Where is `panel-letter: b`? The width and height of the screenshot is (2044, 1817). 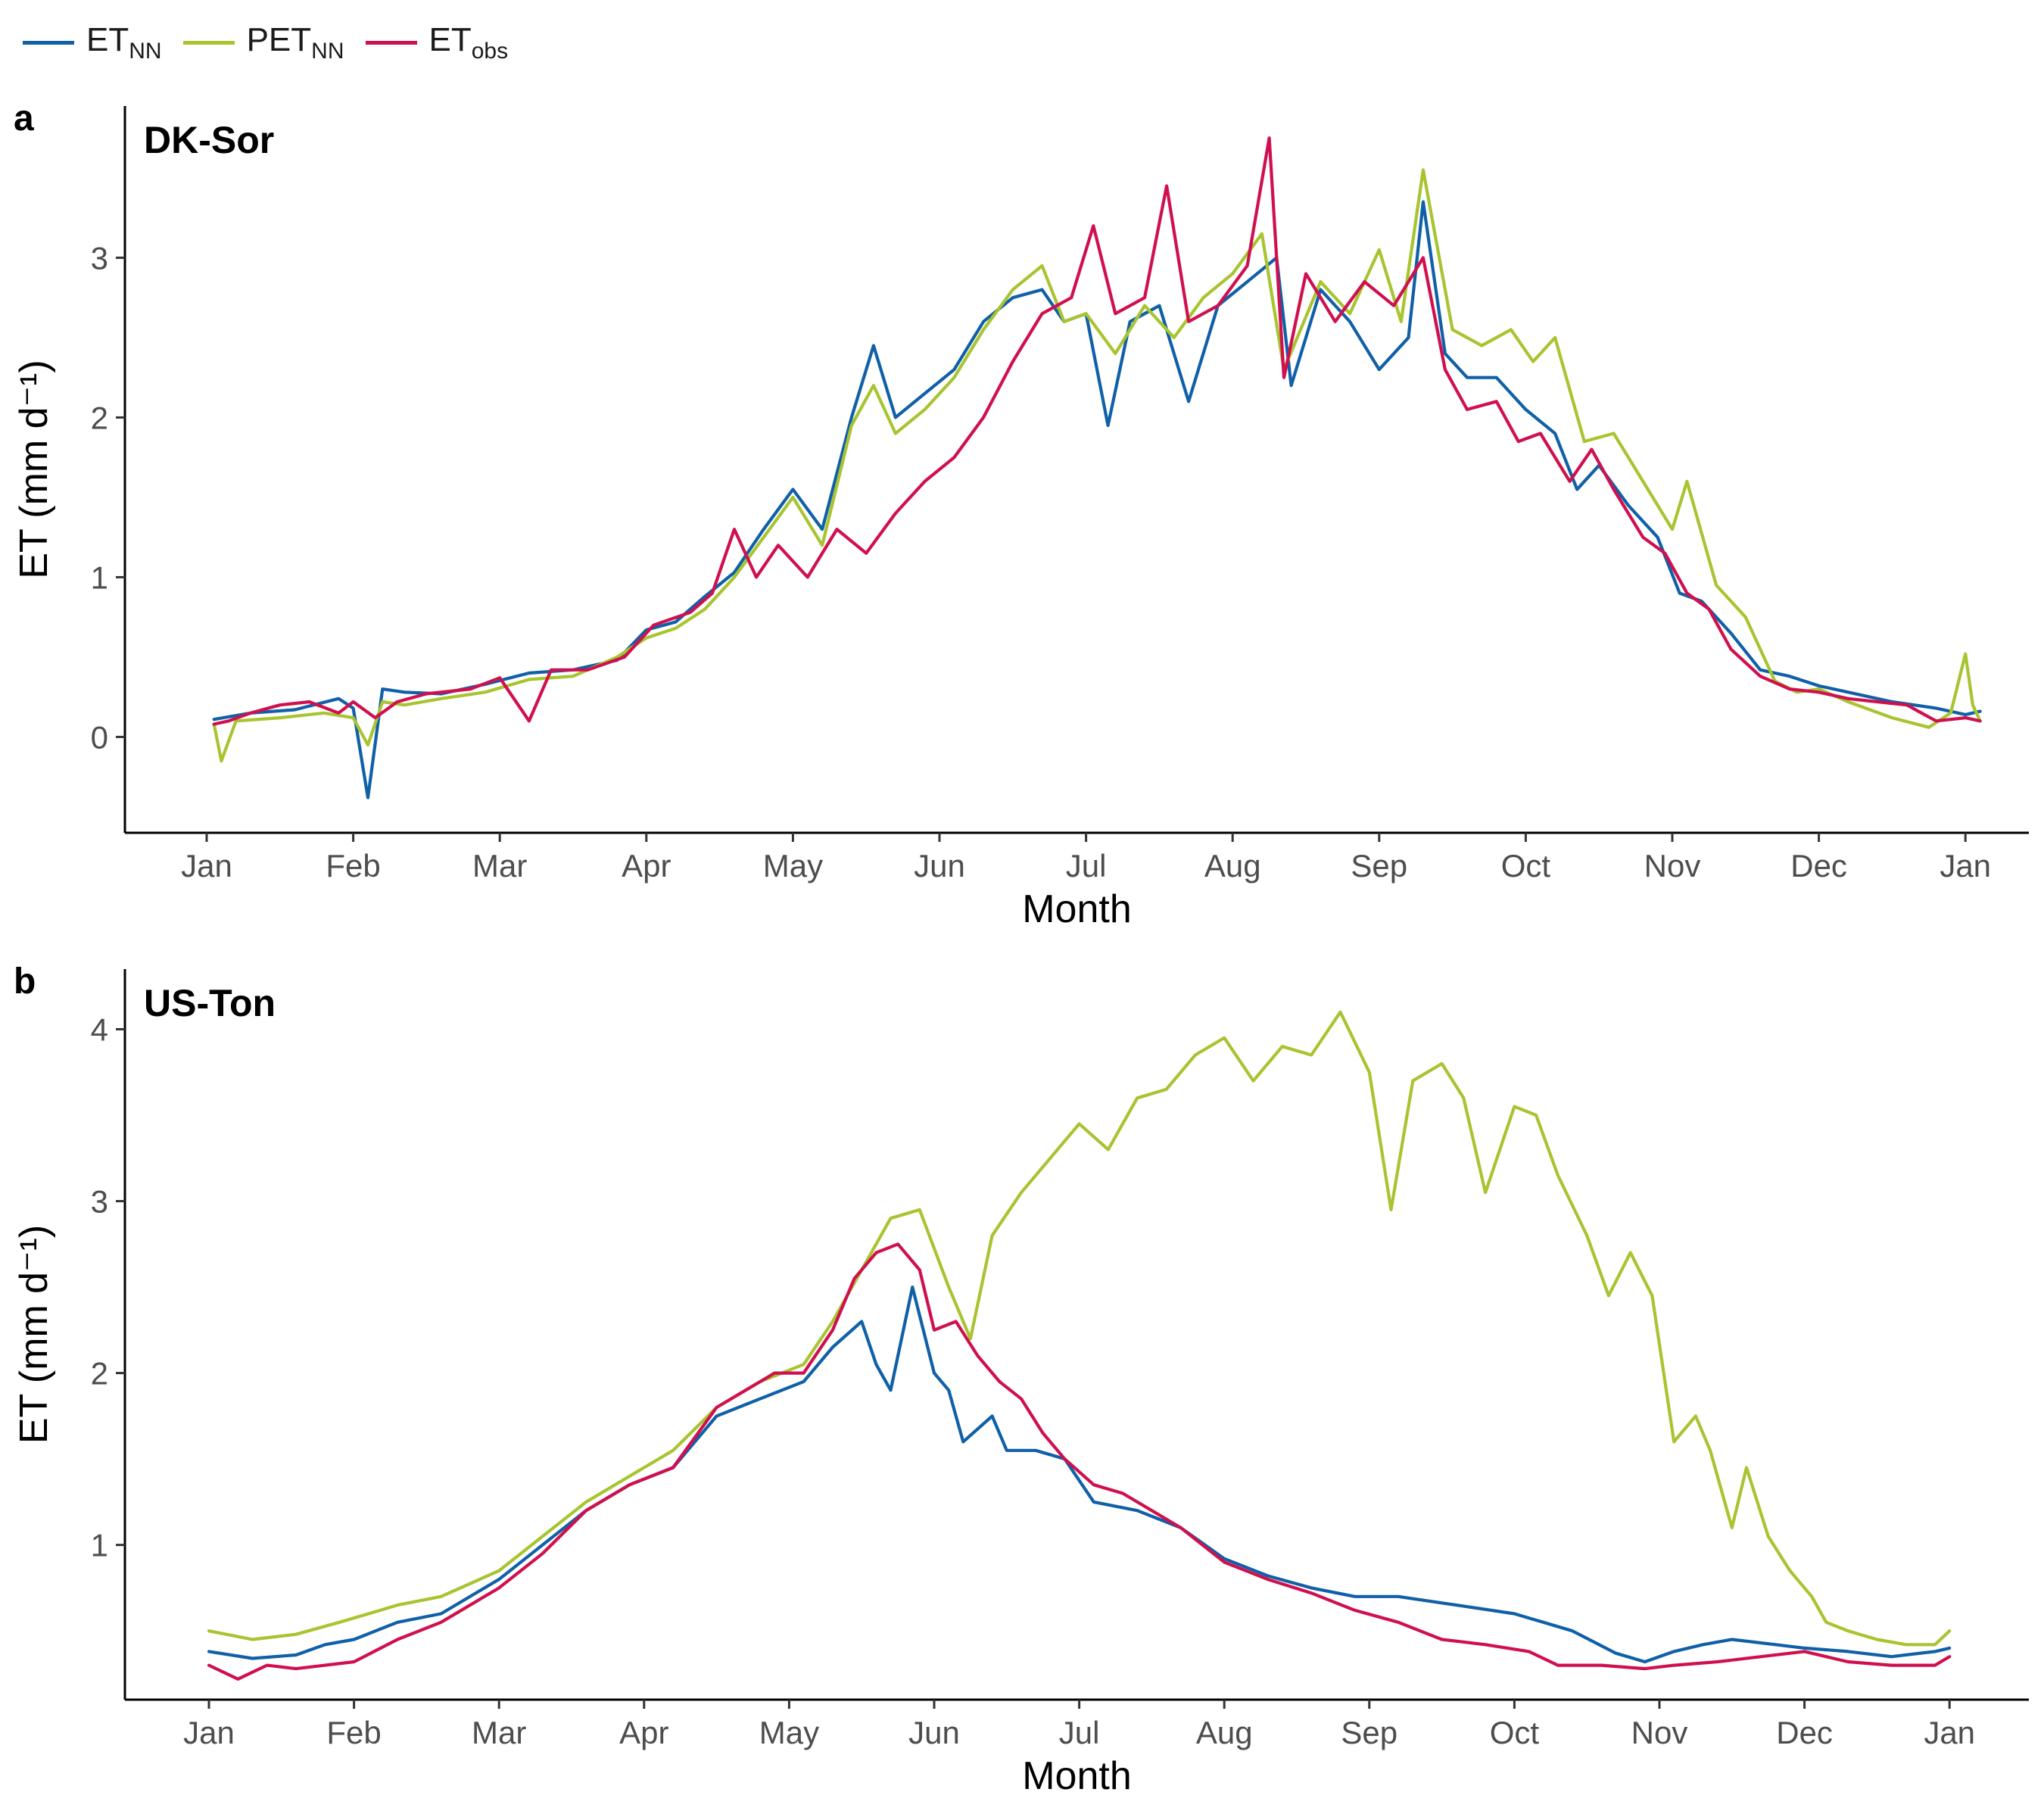
panel-letter: b is located at coordinates (25, 981).